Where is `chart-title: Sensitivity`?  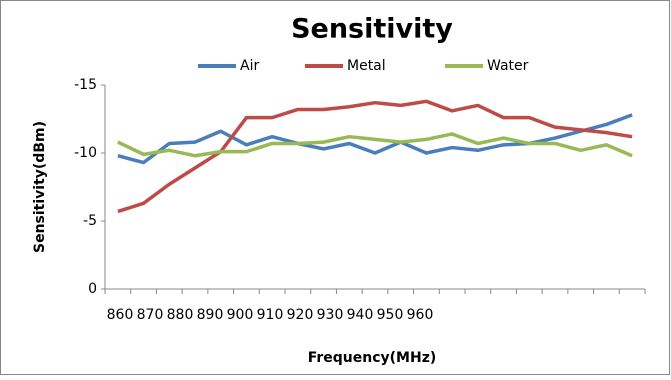 chart-title: Sensitivity is located at coordinates (372, 29).